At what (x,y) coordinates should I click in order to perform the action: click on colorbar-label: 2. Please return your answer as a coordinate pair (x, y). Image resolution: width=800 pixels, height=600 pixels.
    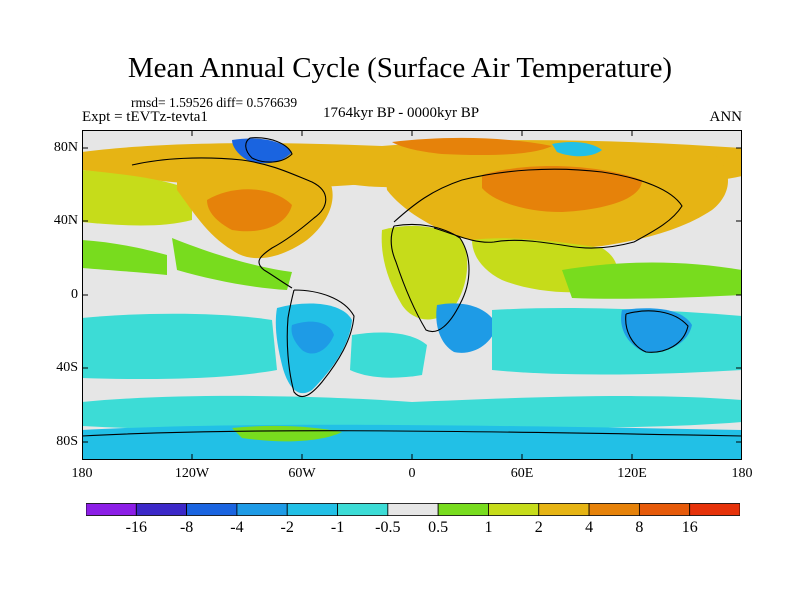
    Looking at the image, I should click on (538, 527).